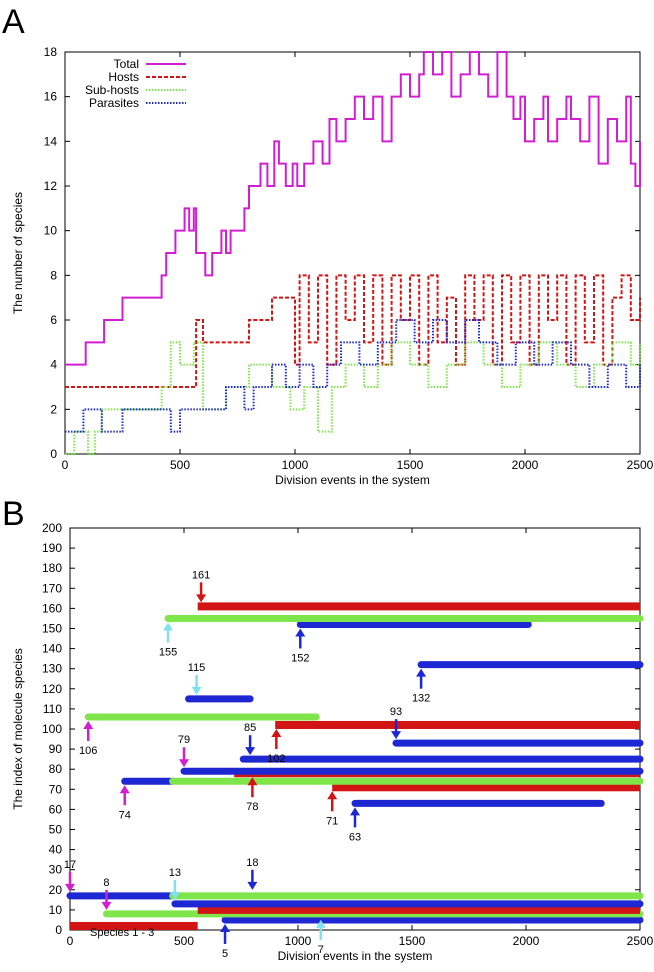  Describe the element at coordinates (332, 821) in the screenshot. I see `arrow-label-71: 71` at that location.